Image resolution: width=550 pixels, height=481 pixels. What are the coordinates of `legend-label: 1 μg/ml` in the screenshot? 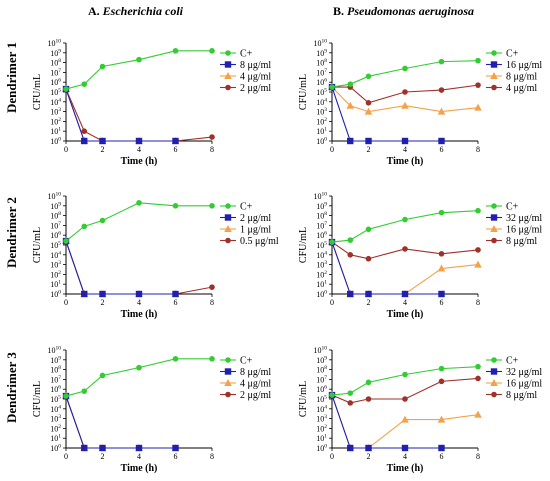 It's located at (255, 230).